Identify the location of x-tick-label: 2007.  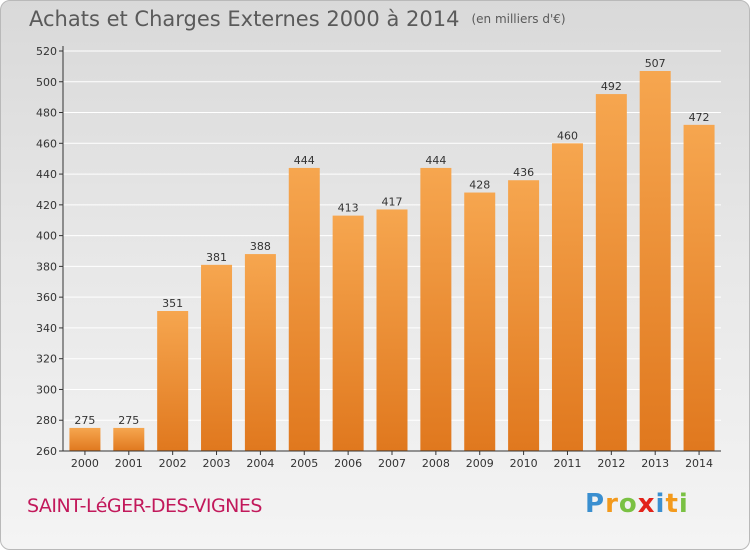
(392, 463).